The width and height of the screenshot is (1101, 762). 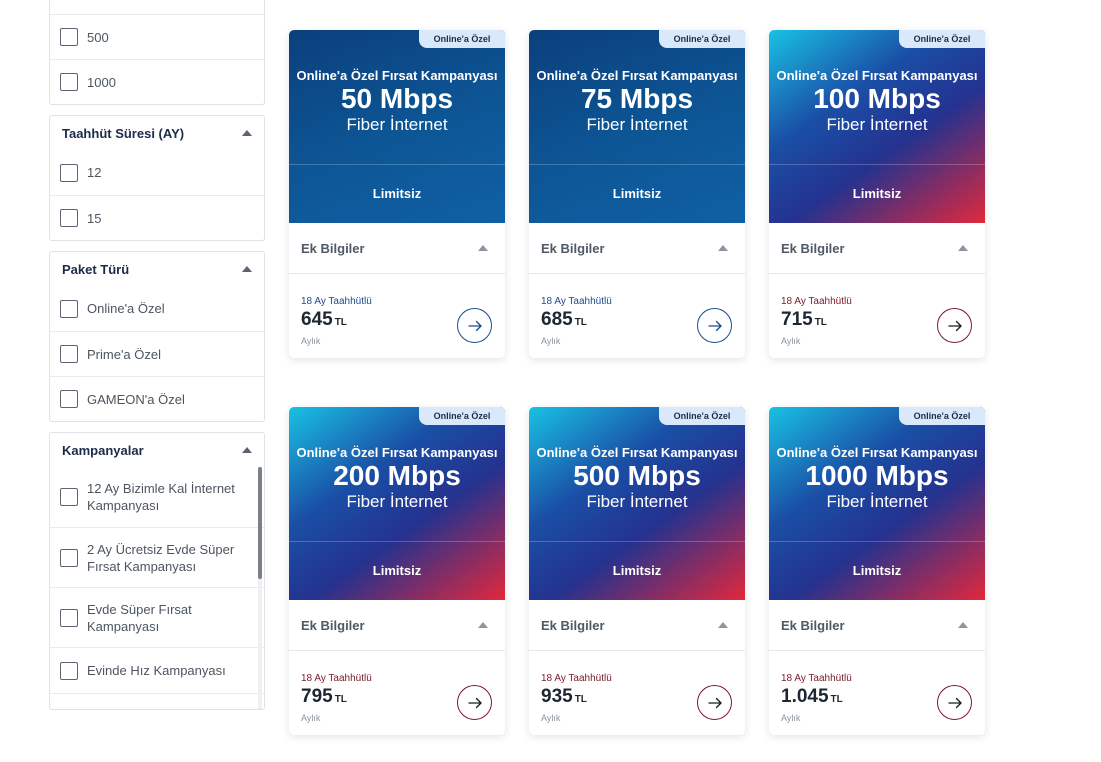 I want to click on filter-option-label: Evinde Hız Kampanyası, so click(x=156, y=670).